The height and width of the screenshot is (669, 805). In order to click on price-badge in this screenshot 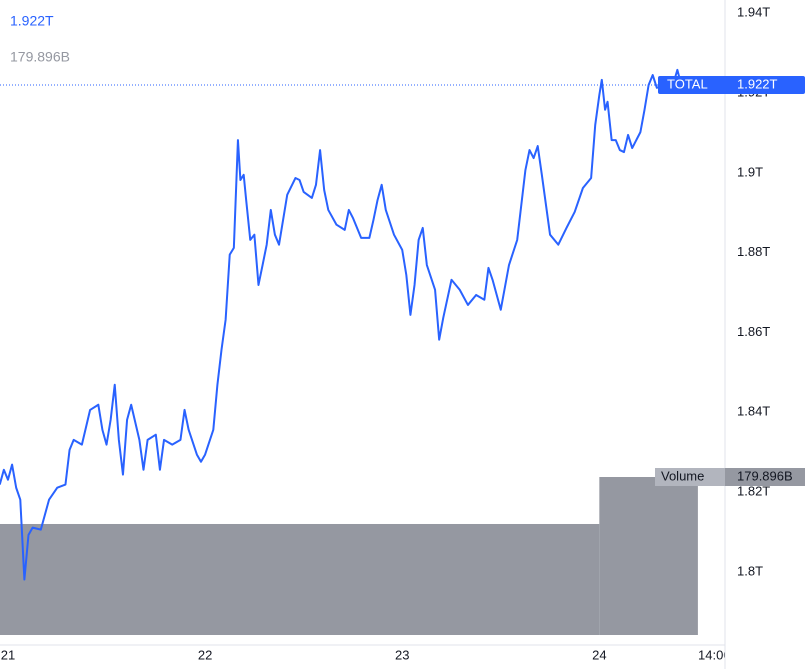, I will do `click(731, 85)`.